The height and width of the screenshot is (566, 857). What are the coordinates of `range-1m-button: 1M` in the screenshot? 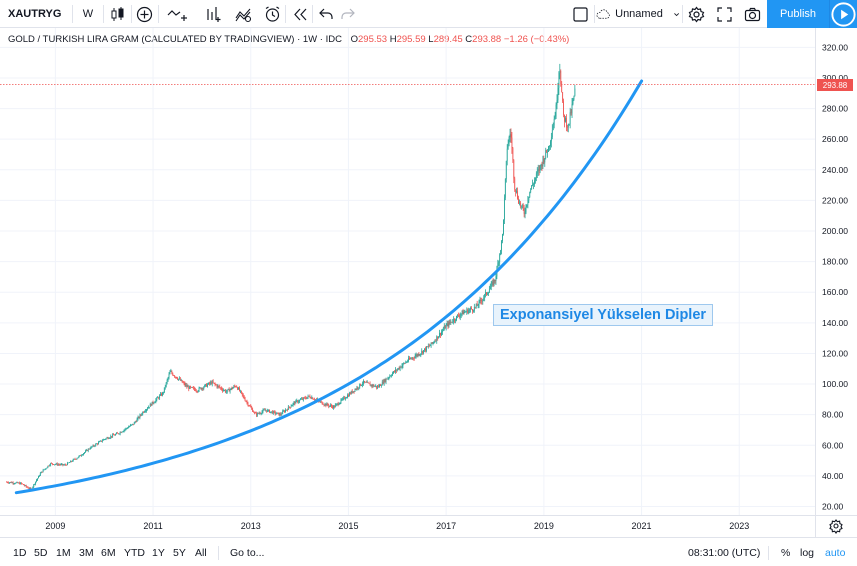 It's located at (63, 552).